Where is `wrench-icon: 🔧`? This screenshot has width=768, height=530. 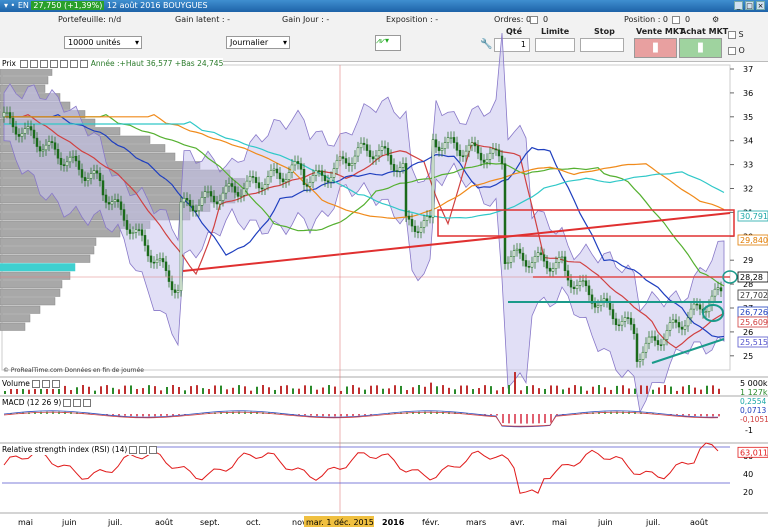 wrench-icon: 🔧 is located at coordinates (486, 44).